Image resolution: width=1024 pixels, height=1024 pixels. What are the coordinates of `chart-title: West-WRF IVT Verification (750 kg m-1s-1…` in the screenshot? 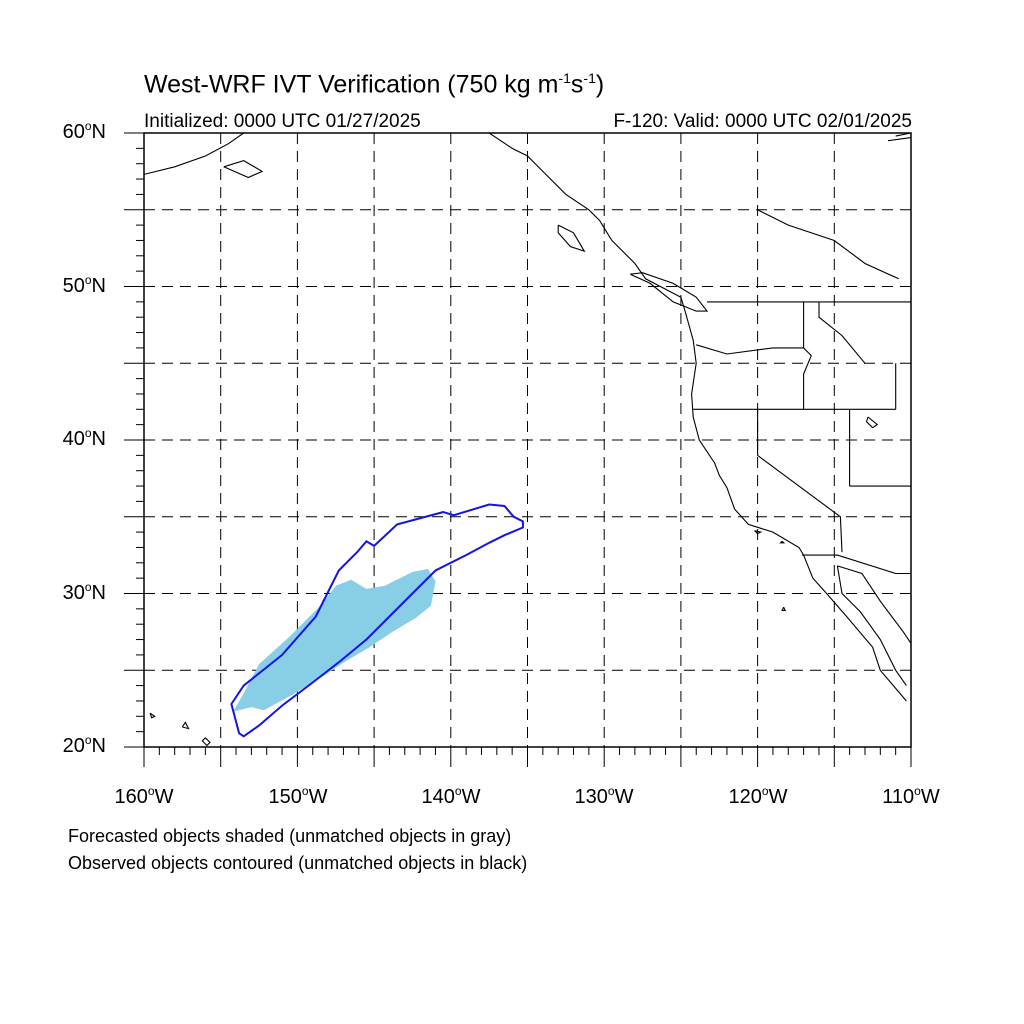 It's located at (374, 84).